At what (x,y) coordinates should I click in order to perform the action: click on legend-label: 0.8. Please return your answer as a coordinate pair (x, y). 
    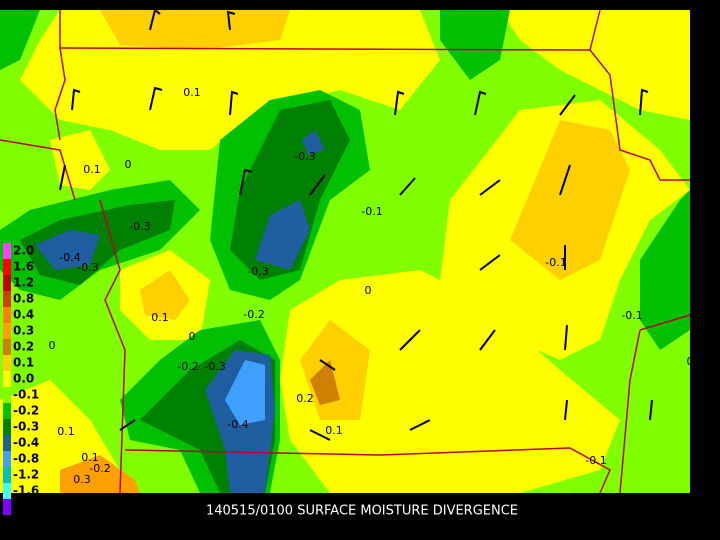
    Looking at the image, I should click on (23, 299).